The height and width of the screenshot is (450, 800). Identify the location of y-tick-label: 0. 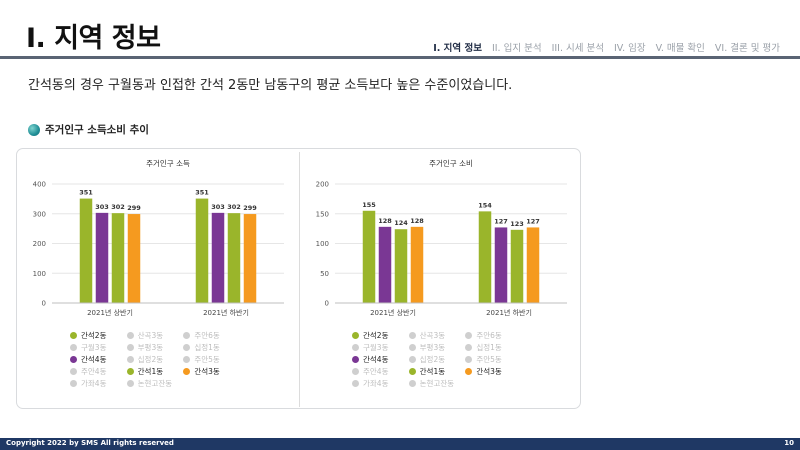
(327, 304).